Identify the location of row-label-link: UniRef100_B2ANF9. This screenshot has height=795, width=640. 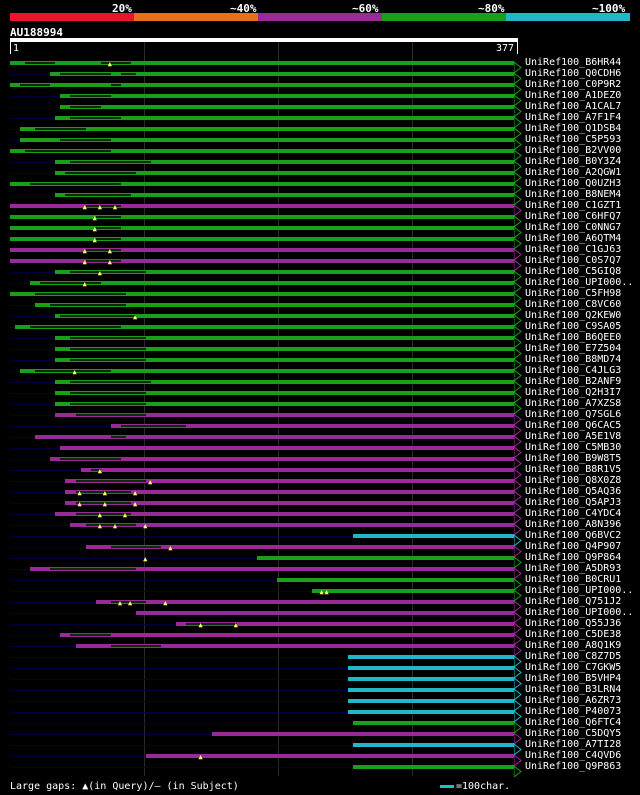
(573, 381).